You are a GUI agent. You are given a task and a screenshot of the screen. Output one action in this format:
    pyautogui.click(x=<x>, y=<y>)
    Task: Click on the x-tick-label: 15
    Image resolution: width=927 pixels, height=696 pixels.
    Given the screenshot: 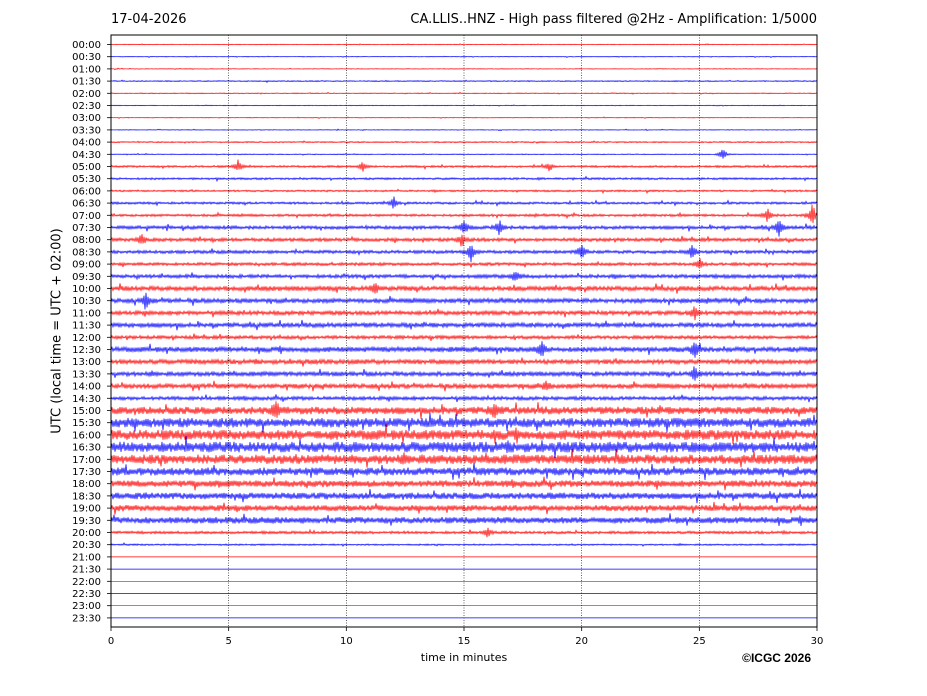 What is the action you would take?
    pyautogui.click(x=464, y=641)
    